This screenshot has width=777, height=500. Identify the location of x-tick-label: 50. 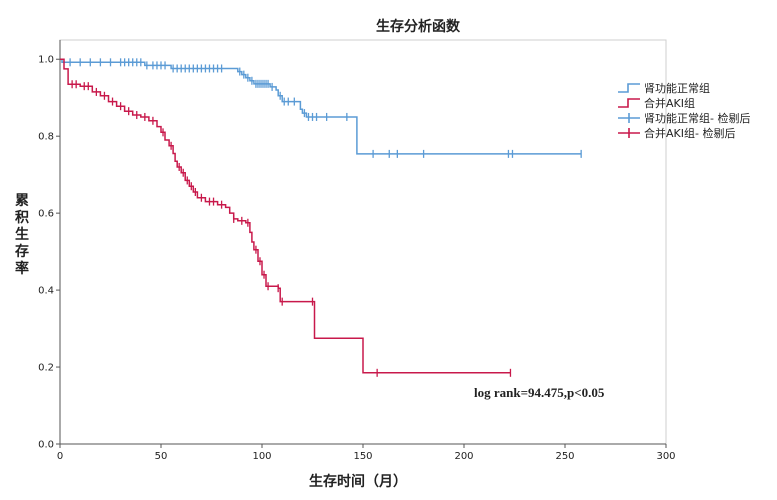
(161, 456).